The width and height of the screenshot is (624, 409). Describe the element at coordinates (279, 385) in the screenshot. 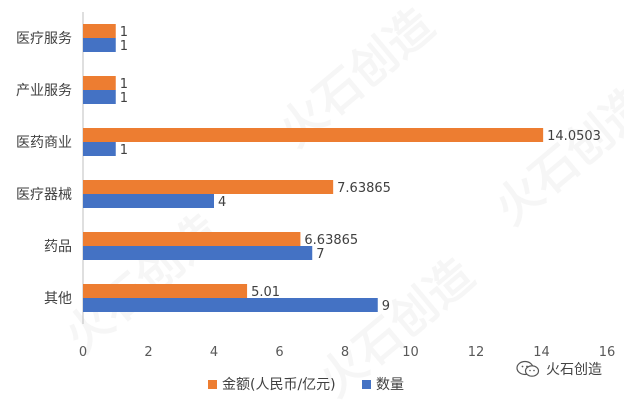

I see `legend-label: 金额(人民币/亿元)` at that location.